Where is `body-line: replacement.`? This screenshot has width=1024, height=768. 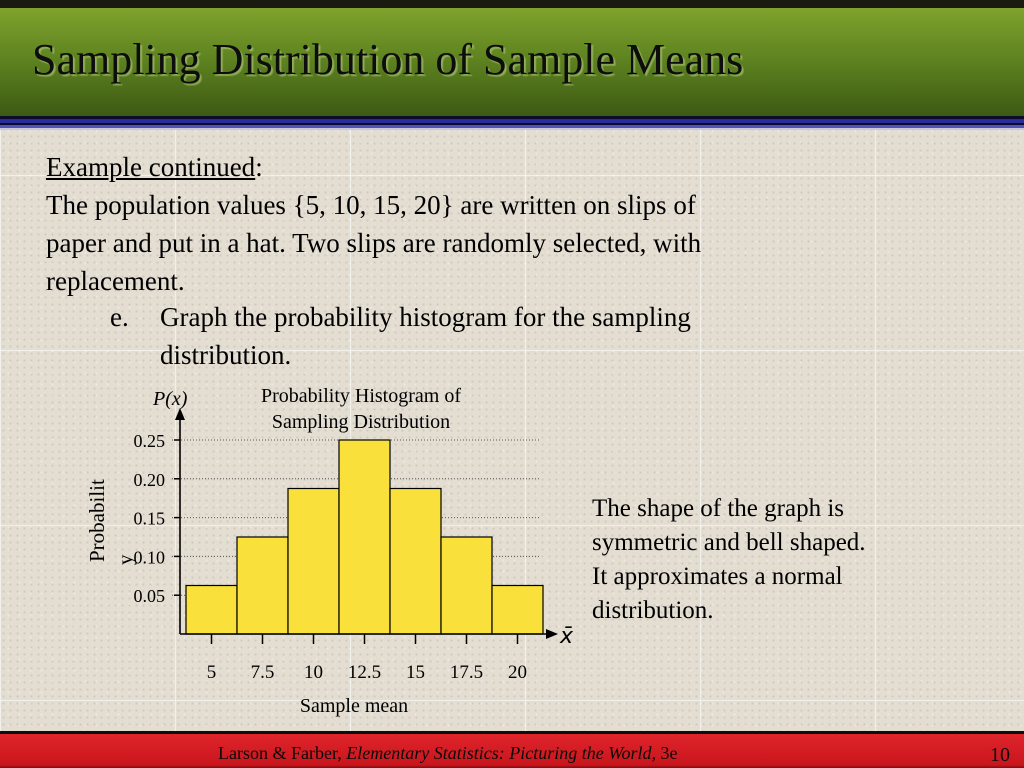 body-line: replacement. is located at coordinates (115, 281).